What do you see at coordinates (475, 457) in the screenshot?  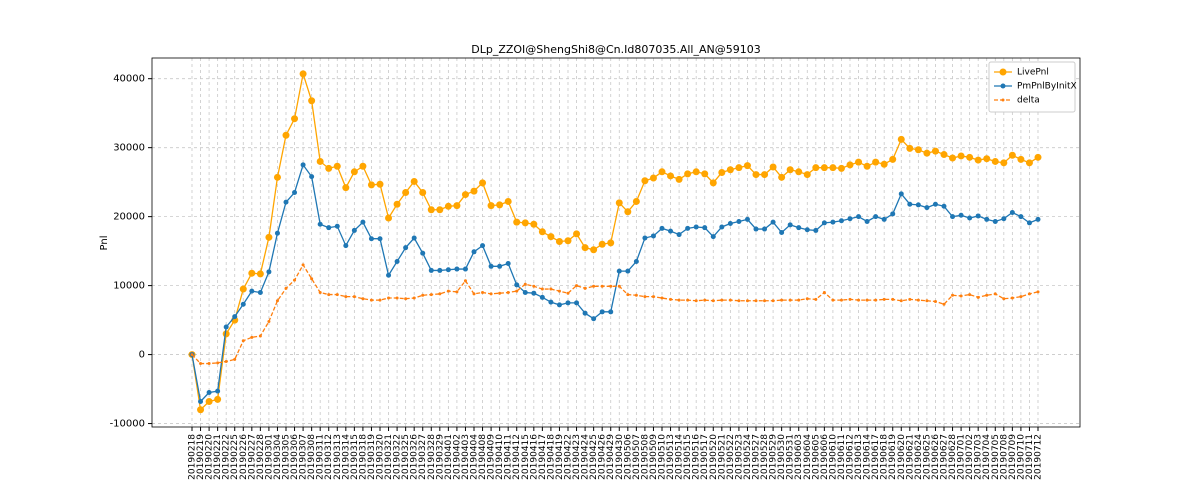 I see `x-tick-label: 20190404` at bounding box center [475, 457].